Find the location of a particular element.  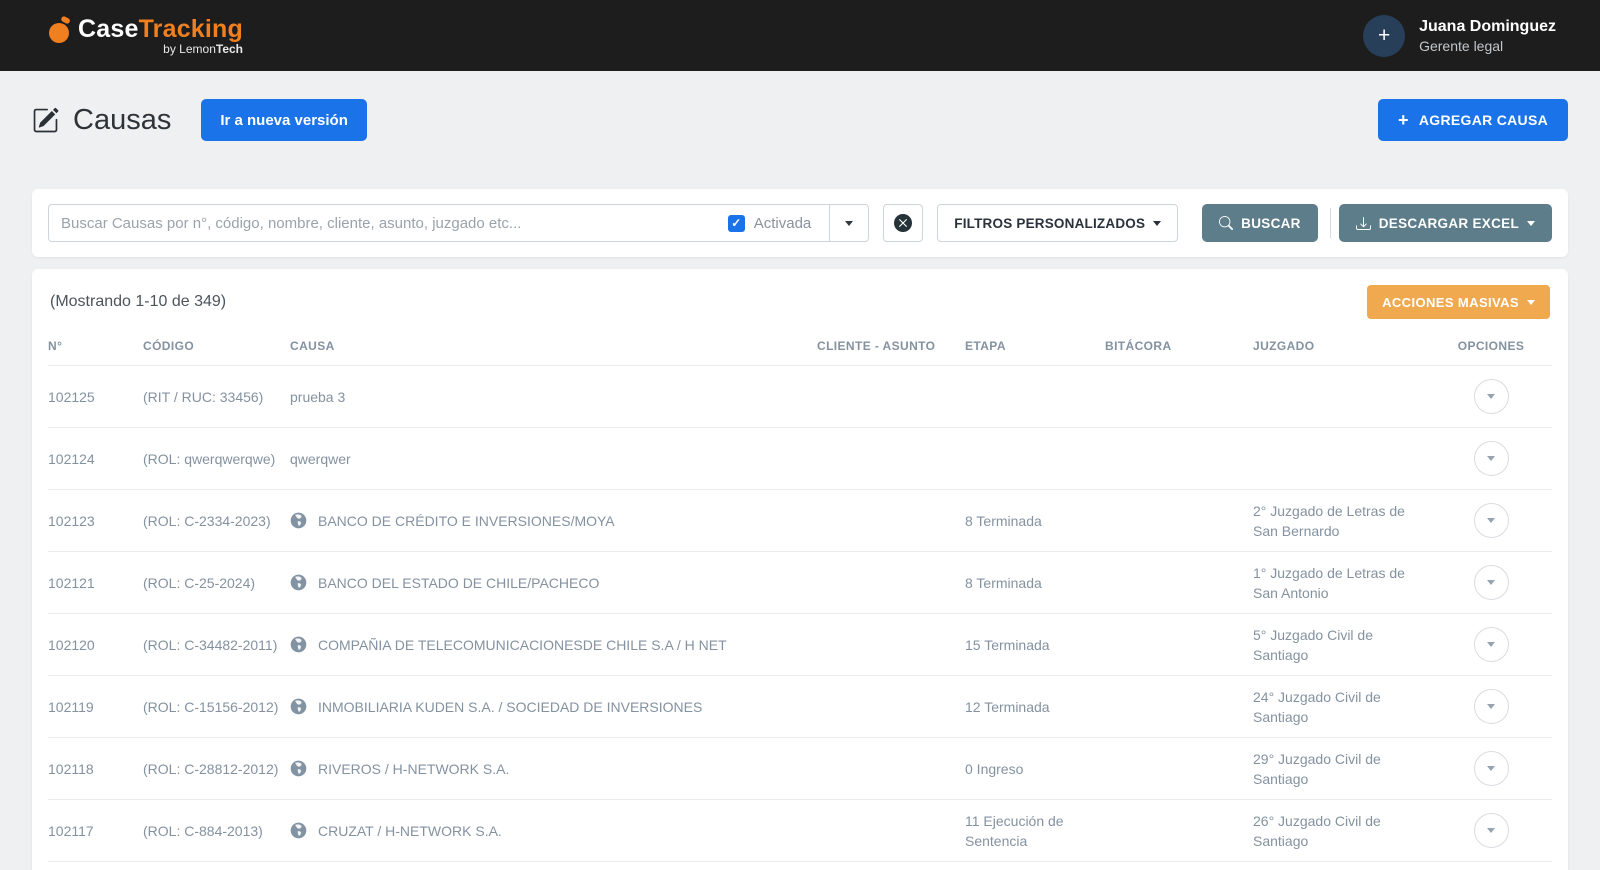

col-header-etapa: ETAPA is located at coordinates (985, 346).